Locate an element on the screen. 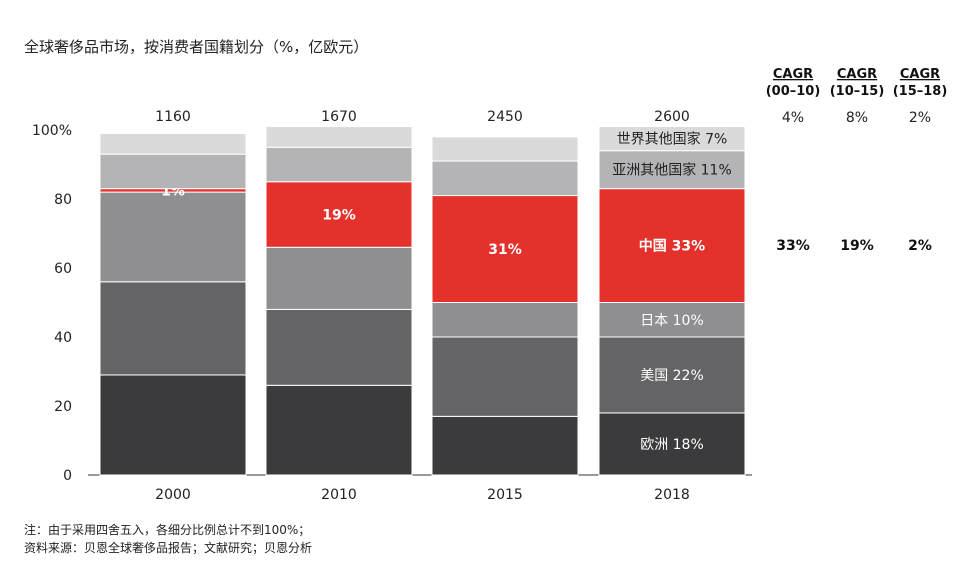 The image size is (962, 566). bar-total: 2450 is located at coordinates (505, 117).